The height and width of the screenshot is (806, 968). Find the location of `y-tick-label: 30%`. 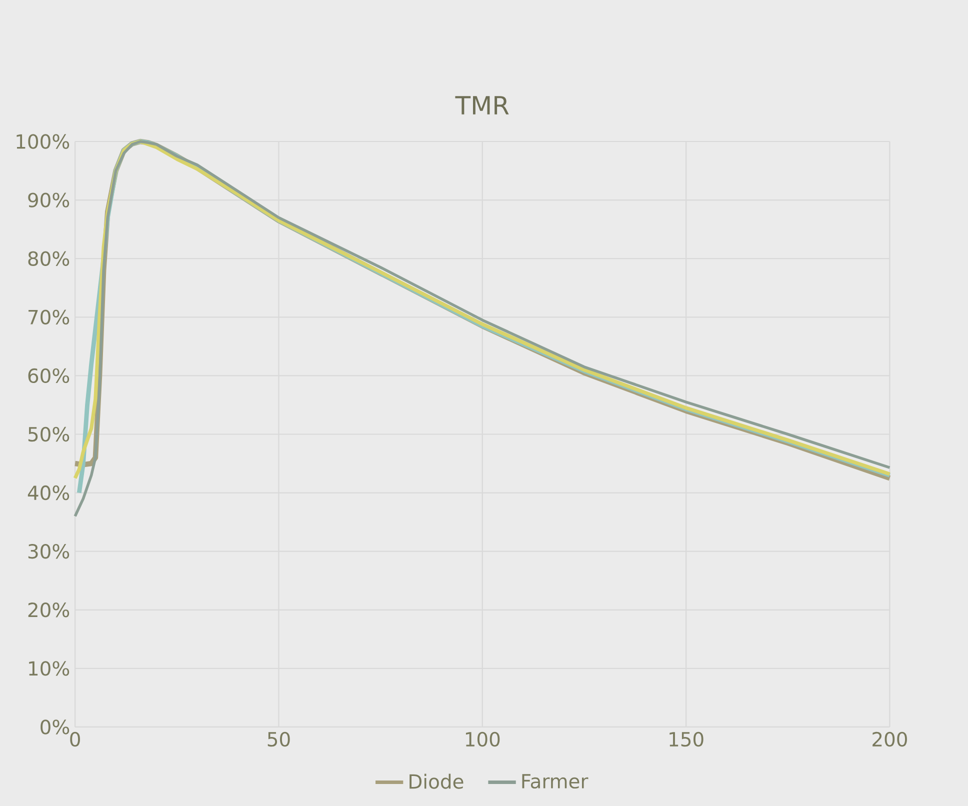

y-tick-label: 30% is located at coordinates (49, 551).